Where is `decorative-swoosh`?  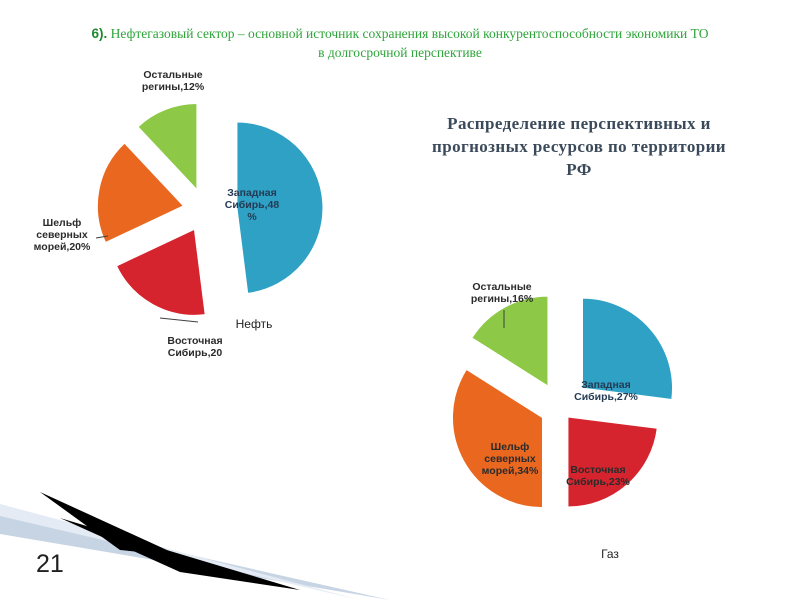
decorative-swoosh is located at coordinates (195, 546).